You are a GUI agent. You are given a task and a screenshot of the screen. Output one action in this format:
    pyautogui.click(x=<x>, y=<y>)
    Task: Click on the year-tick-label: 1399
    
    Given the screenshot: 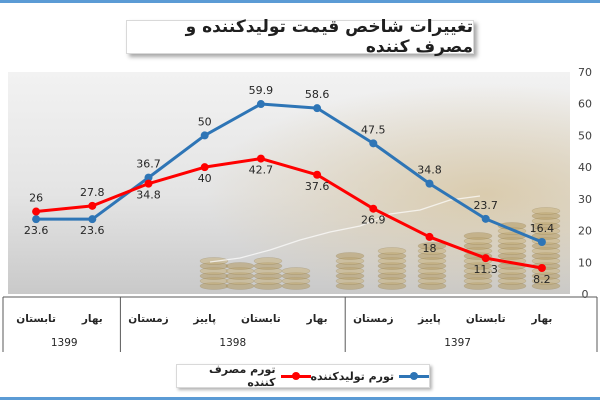 What is the action you would take?
    pyautogui.click(x=64, y=343)
    